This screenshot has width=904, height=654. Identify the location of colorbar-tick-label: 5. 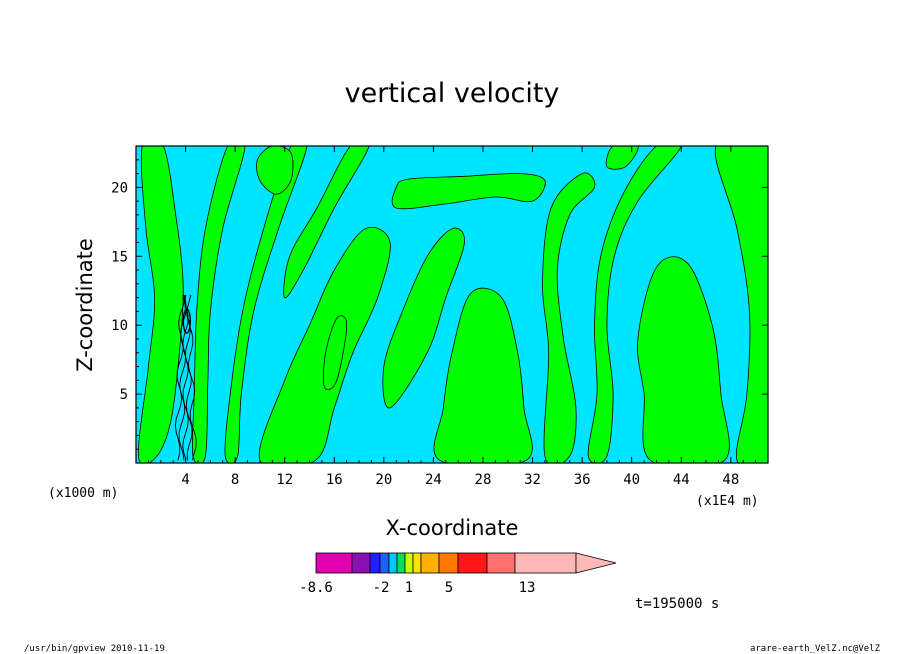
(449, 588).